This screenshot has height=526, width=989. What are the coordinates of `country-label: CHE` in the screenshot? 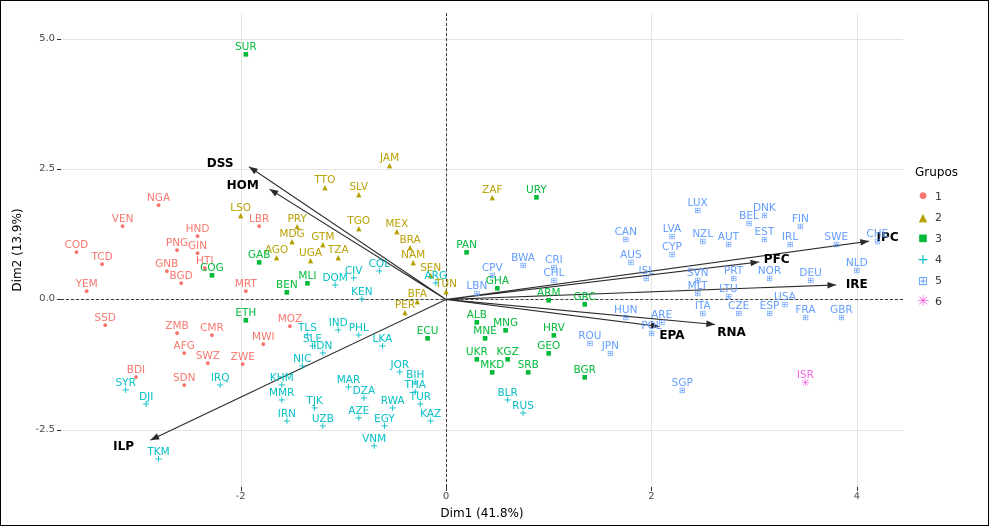 It's located at (877, 234).